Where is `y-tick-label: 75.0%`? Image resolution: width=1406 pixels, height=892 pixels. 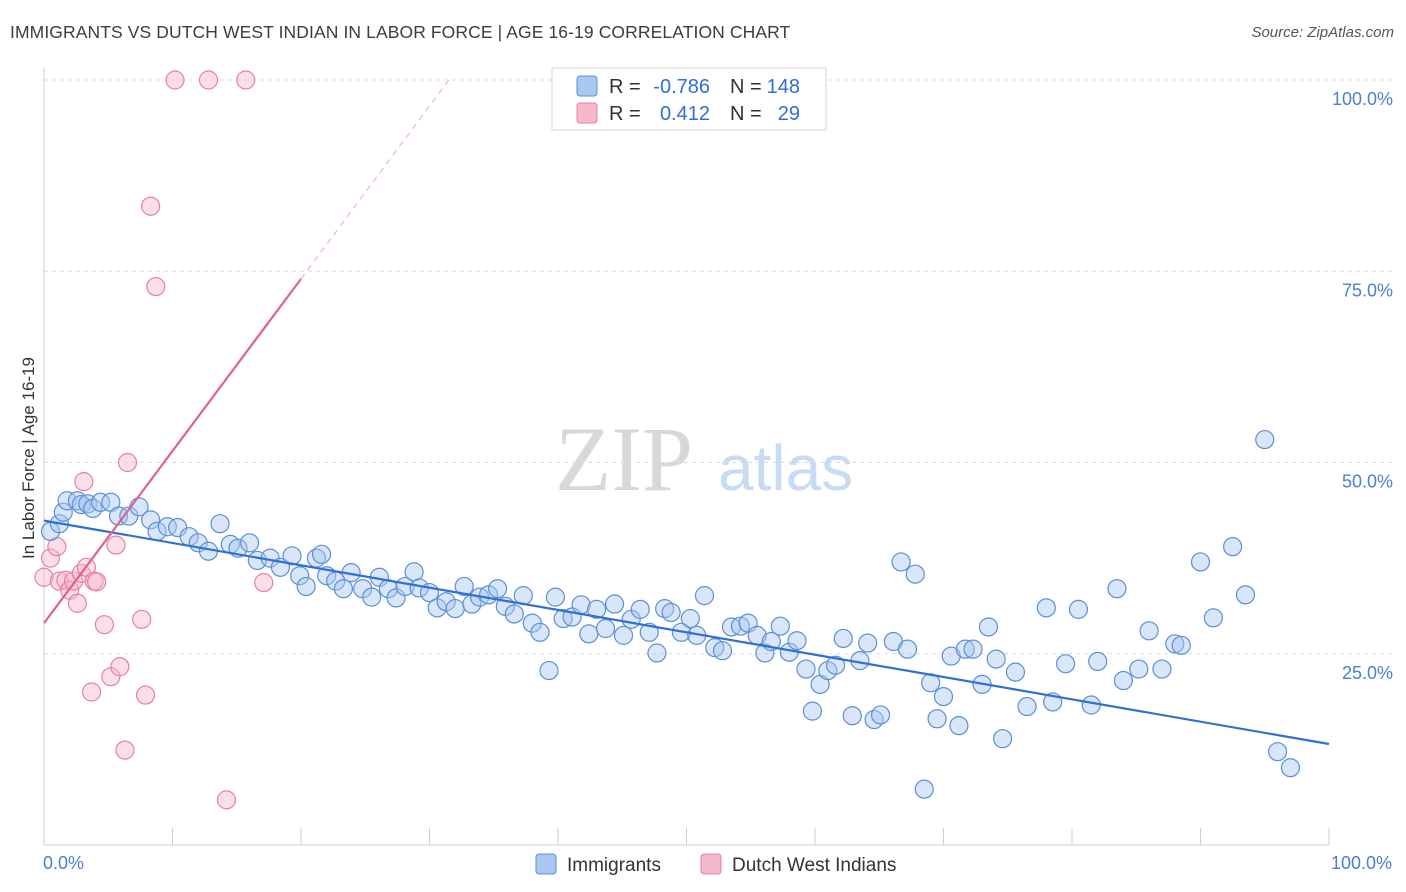
y-tick-label: 75.0% is located at coordinates (1367, 290).